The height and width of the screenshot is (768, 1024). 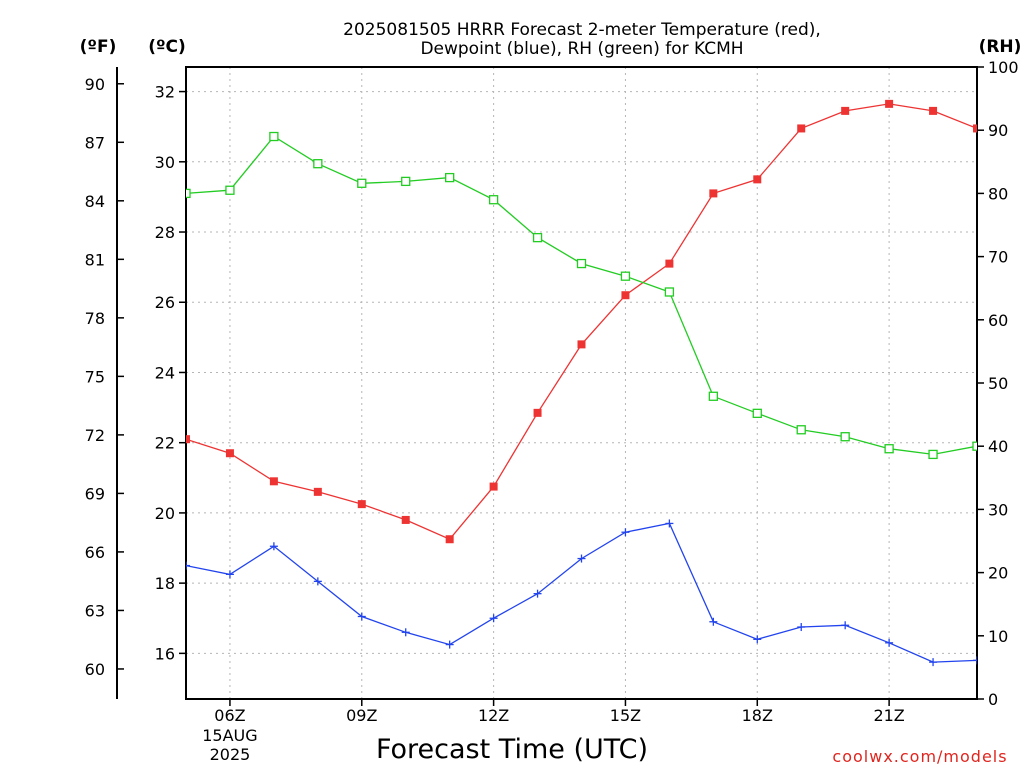 What do you see at coordinates (625, 715) in the screenshot?
I see `x-tick-label: 15Z` at bounding box center [625, 715].